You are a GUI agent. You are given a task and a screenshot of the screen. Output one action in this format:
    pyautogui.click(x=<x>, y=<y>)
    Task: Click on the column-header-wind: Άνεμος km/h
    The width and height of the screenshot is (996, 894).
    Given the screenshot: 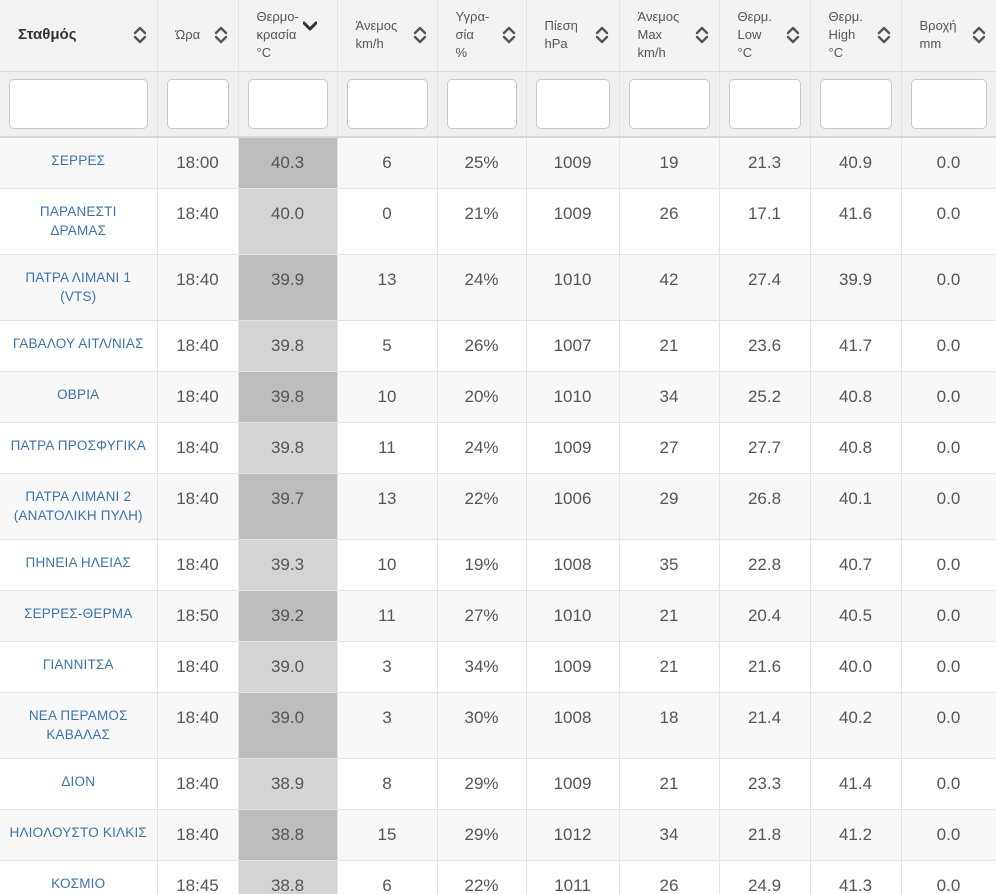 What is the action you would take?
    pyautogui.click(x=387, y=36)
    